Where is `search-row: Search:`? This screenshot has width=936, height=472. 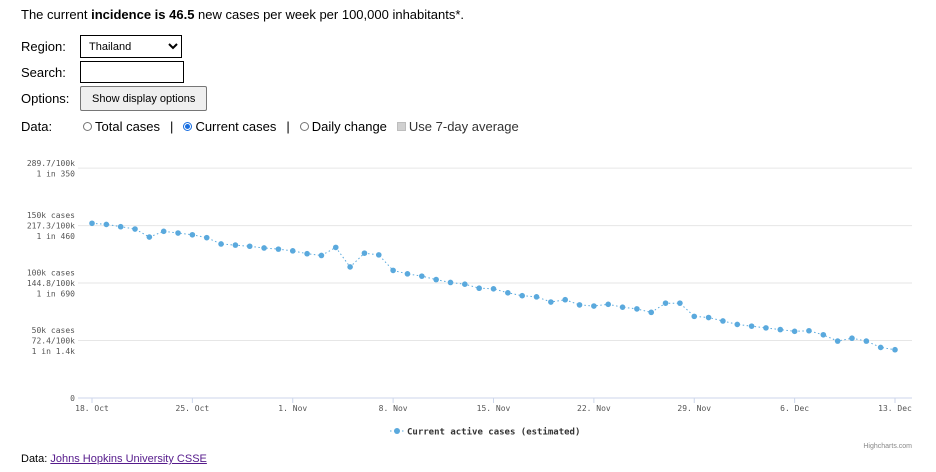
search-row: Search: is located at coordinates (102, 72).